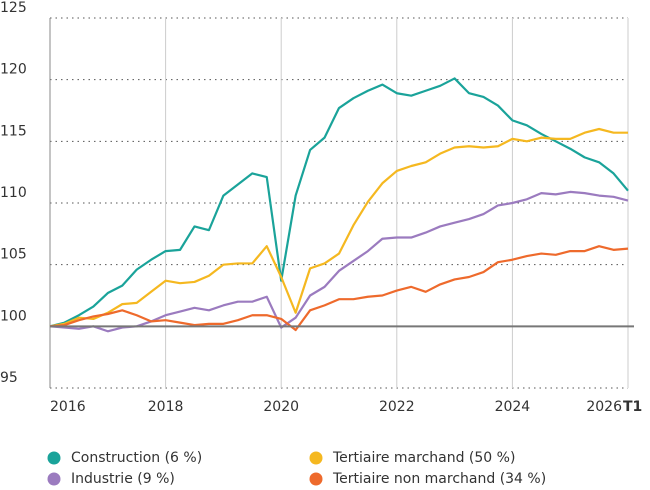  Describe the element at coordinates (166, 407) in the screenshot. I see `x-tick-label: 2018` at that location.